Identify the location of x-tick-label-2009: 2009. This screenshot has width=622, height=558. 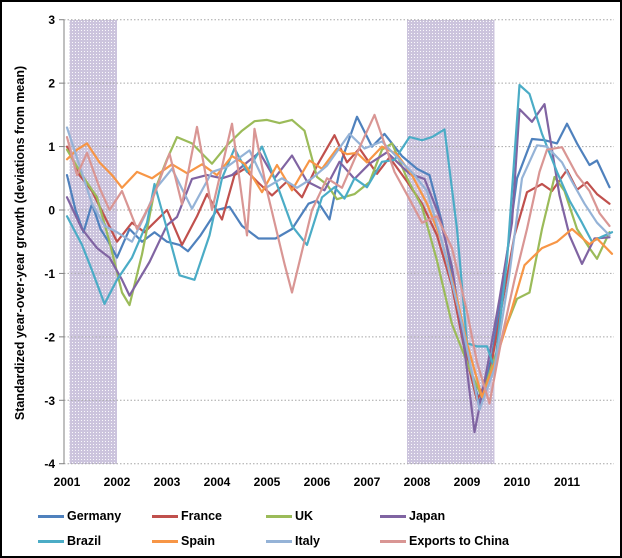
(467, 482).